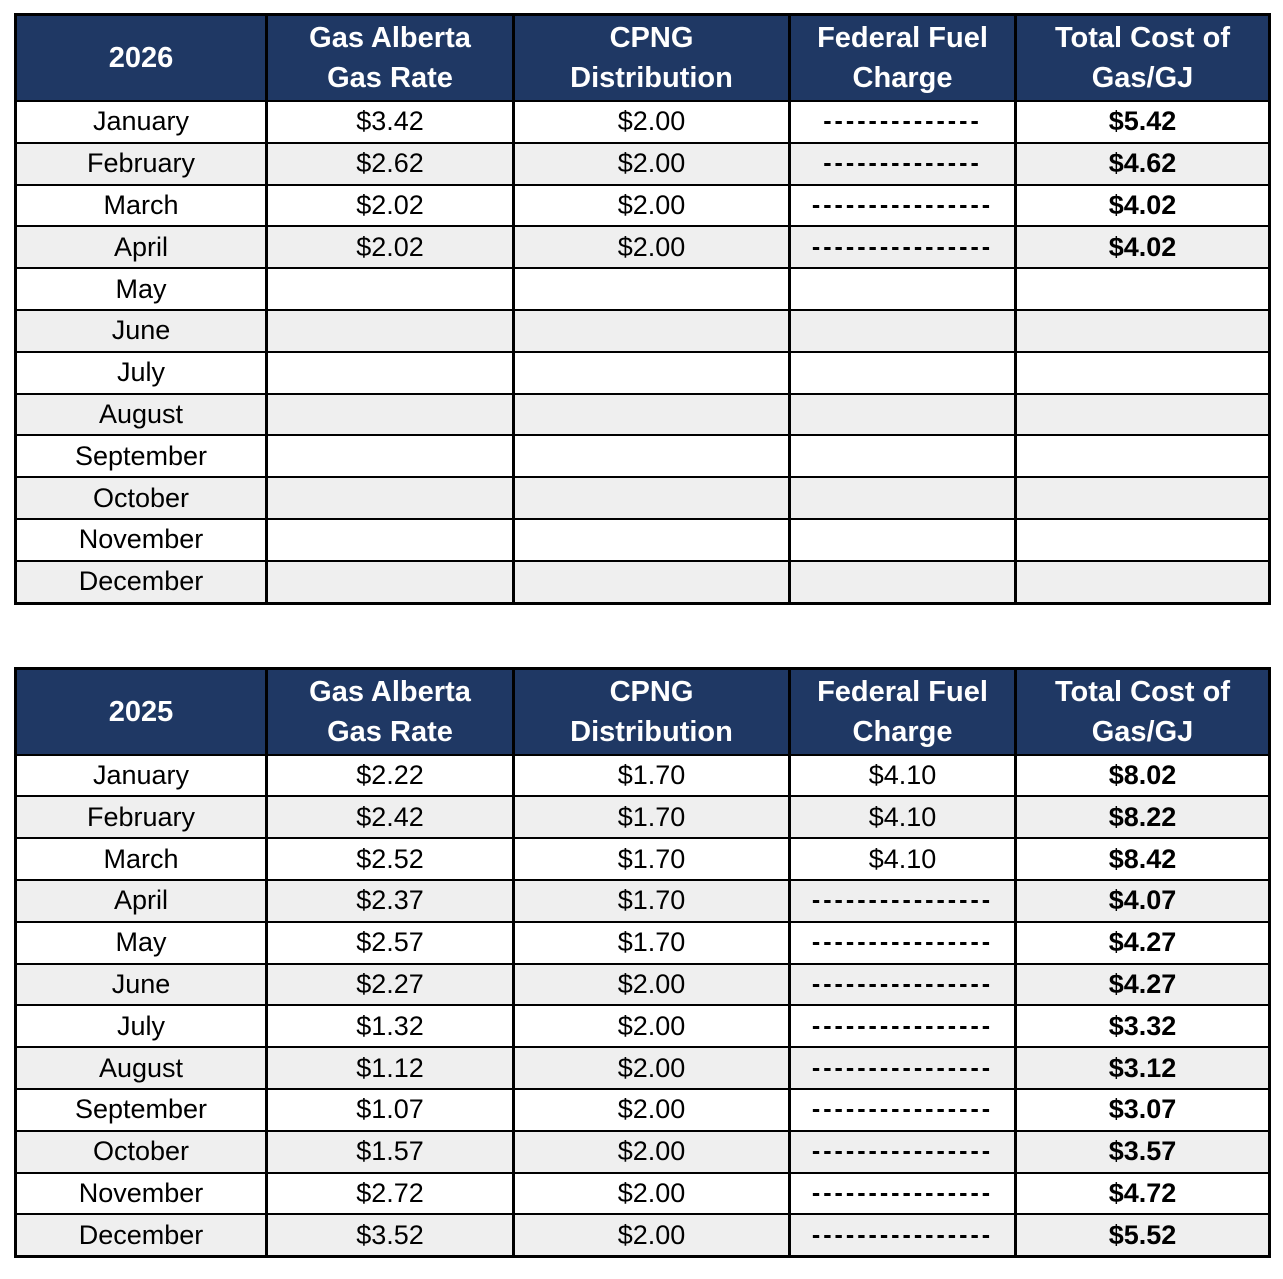 Image resolution: width=1283 pixels, height=1279 pixels. I want to click on total-cost-cell: $8.22, so click(1142, 817).